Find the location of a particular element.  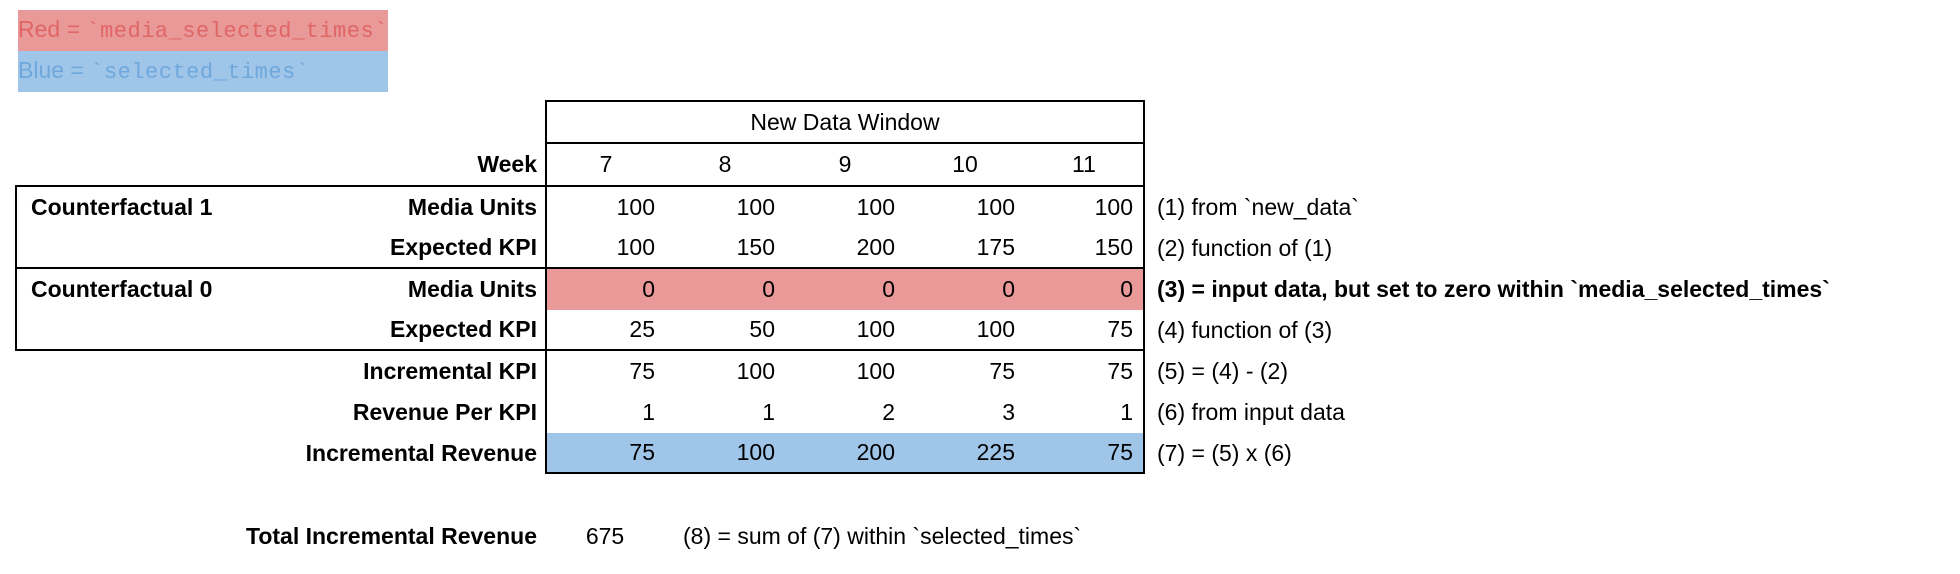

row-label-cell: Incremental KPI is located at coordinates (280, 371).